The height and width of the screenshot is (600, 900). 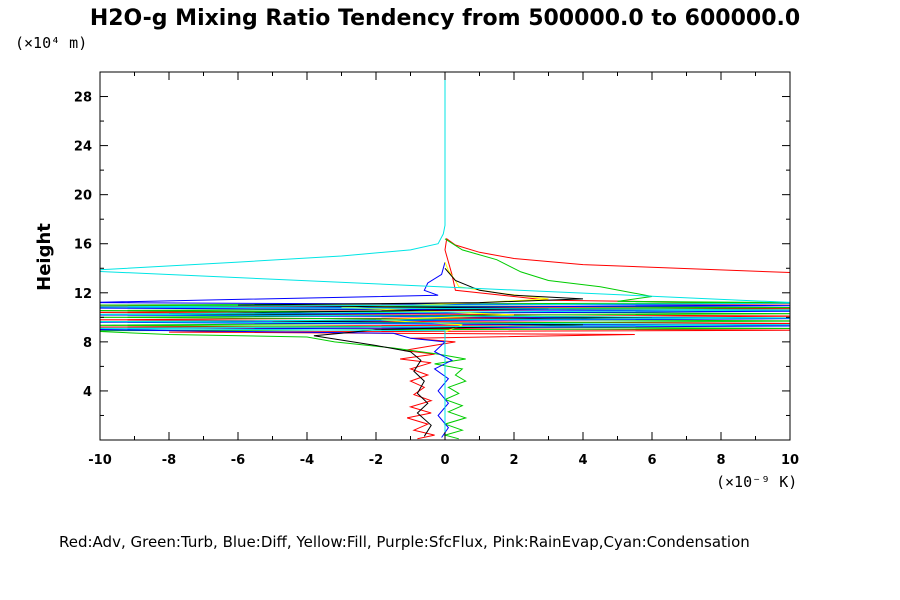 I want to click on x-tick-label: -4, so click(x=307, y=460).